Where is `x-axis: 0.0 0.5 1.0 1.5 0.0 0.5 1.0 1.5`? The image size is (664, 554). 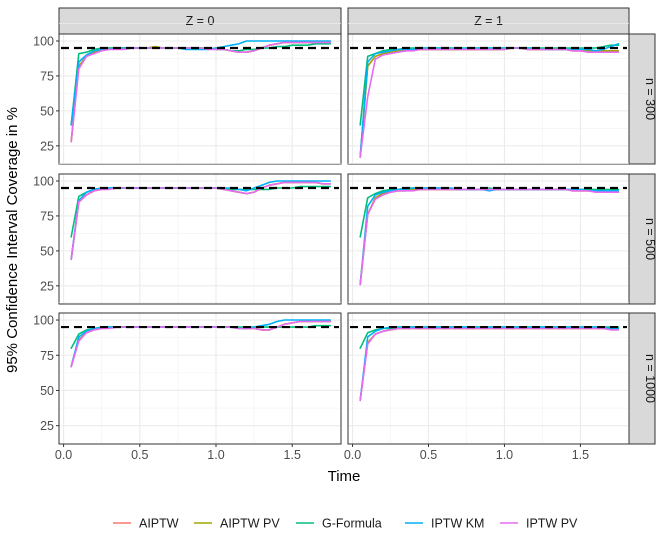
x-axis: 0.0 0.5 1.0 1.5 0.0 0.5 1.0 1.5 is located at coordinates (322, 453).